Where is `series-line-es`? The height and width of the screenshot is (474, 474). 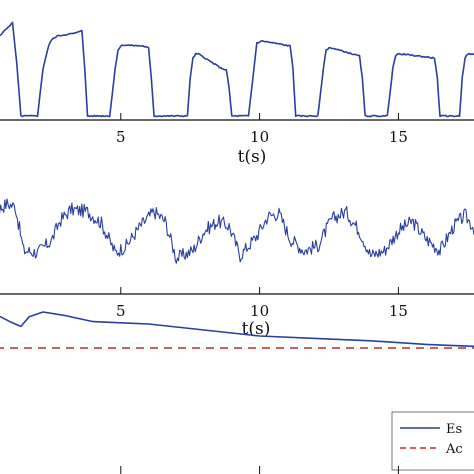 series-line-es is located at coordinates (237, 329).